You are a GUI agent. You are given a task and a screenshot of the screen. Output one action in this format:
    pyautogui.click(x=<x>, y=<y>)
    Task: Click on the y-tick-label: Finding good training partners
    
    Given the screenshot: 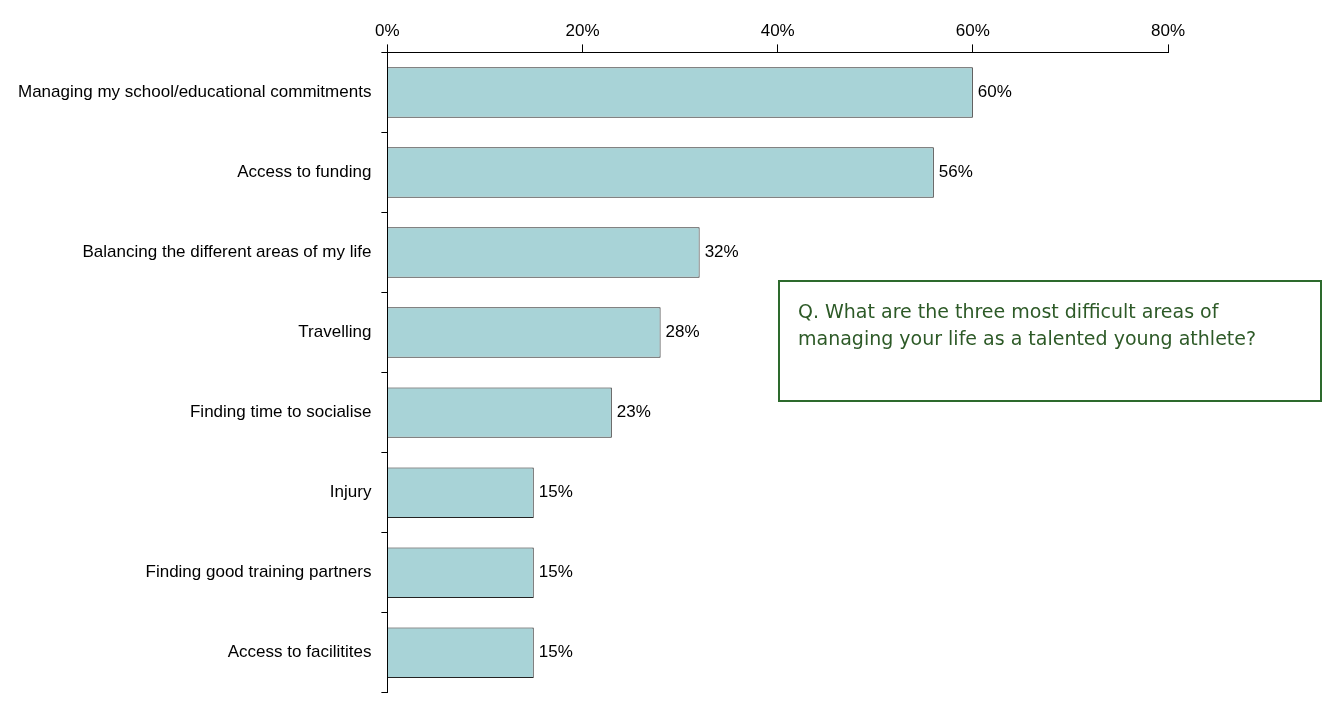 What is the action you would take?
    pyautogui.click(x=258, y=572)
    